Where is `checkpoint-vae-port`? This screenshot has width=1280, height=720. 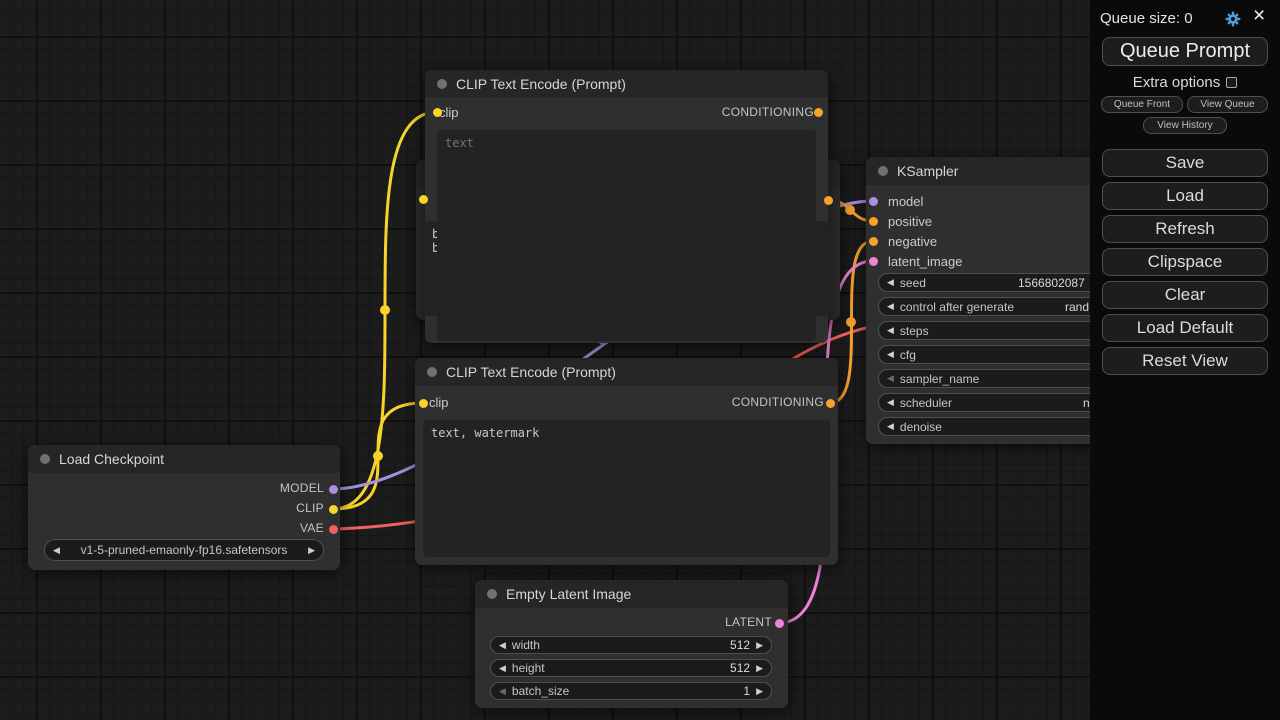 checkpoint-vae-port is located at coordinates (333, 529).